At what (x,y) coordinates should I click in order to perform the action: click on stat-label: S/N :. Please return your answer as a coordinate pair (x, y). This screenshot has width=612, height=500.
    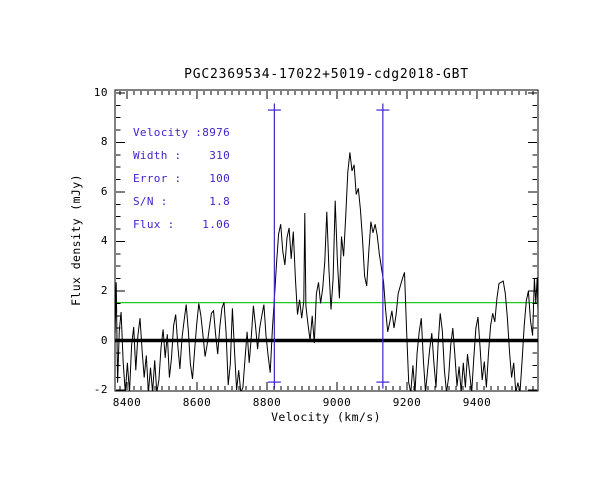
    Looking at the image, I should click on (150, 201).